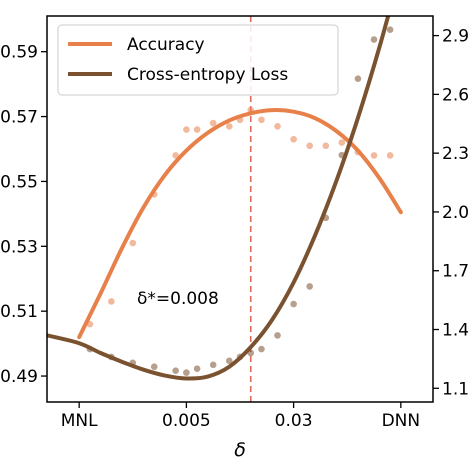  I want to click on right-y-tick-label-4: 2.3, so click(455, 154).